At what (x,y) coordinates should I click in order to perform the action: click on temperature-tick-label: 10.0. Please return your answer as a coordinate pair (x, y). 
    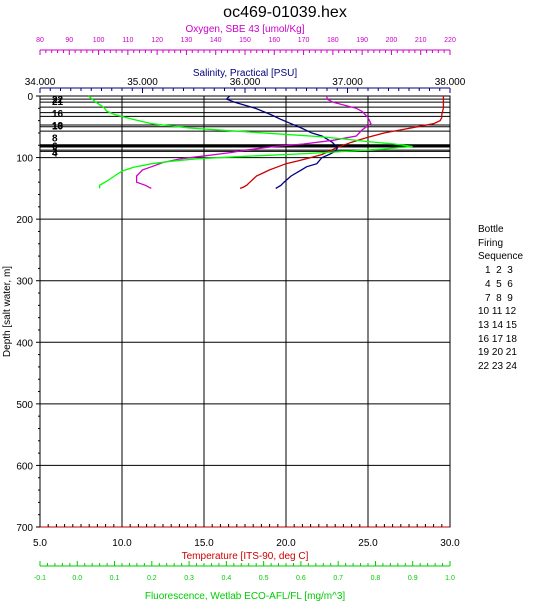
    Looking at the image, I should click on (122, 543).